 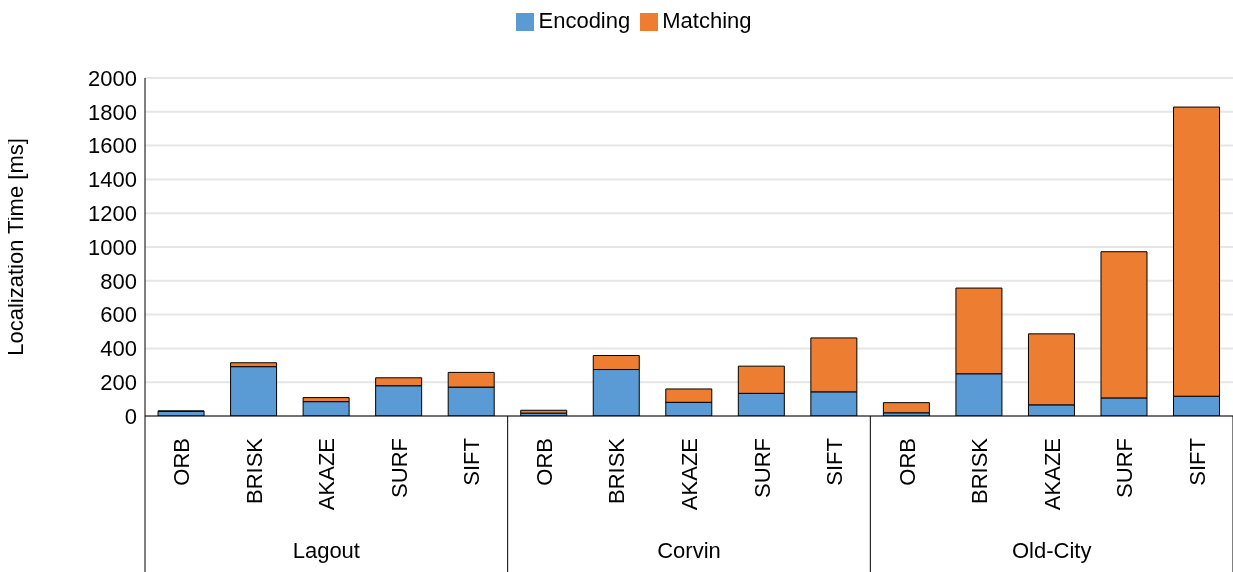 I want to click on y-tick-label: 0, so click(x=130, y=416).